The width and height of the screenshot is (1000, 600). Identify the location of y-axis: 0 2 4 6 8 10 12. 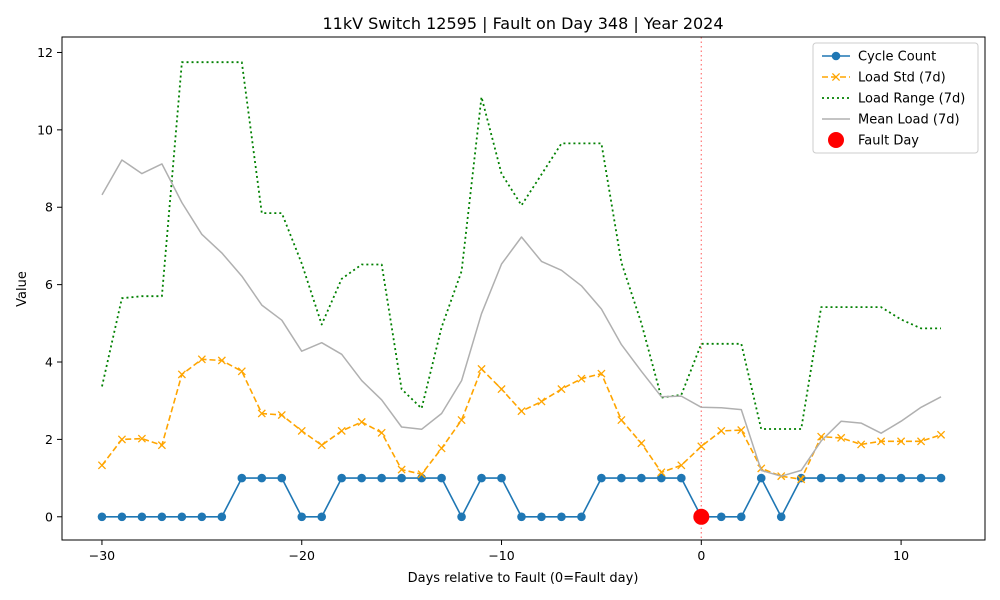
(49, 284).